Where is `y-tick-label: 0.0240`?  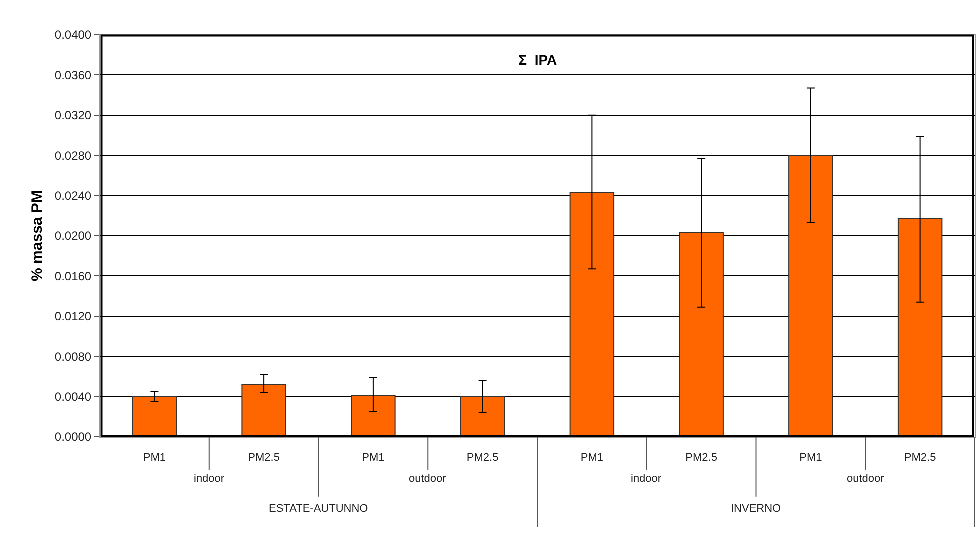 y-tick-label: 0.0240 is located at coordinates (73, 196).